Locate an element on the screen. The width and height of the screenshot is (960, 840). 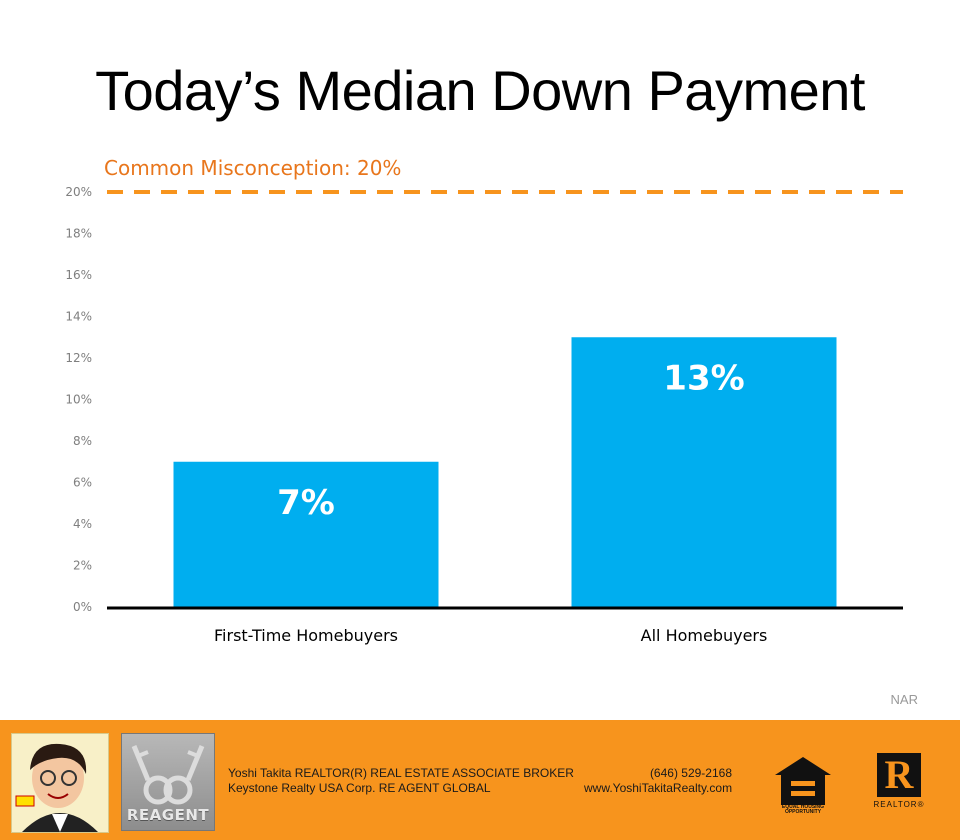
x-category-label: All Homebuyers is located at coordinates (704, 635).